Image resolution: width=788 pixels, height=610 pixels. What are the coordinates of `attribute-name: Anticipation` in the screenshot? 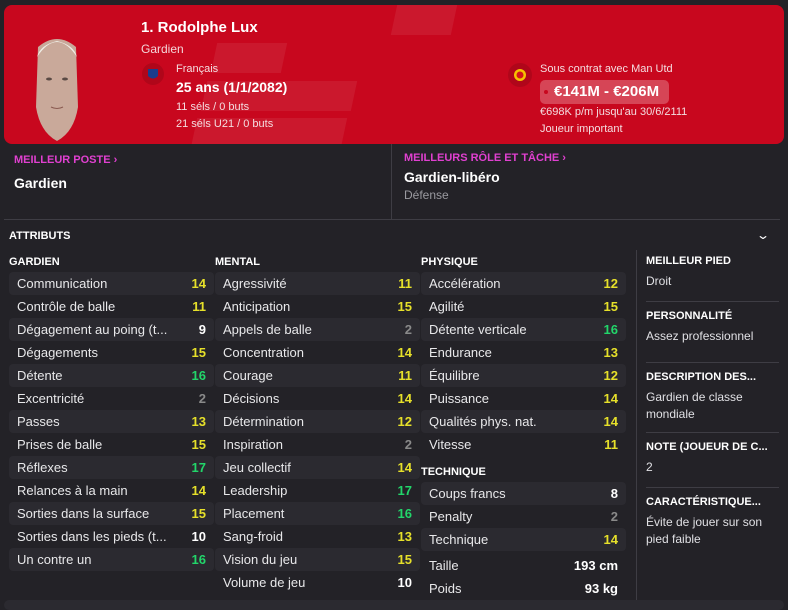 It's located at (257, 306).